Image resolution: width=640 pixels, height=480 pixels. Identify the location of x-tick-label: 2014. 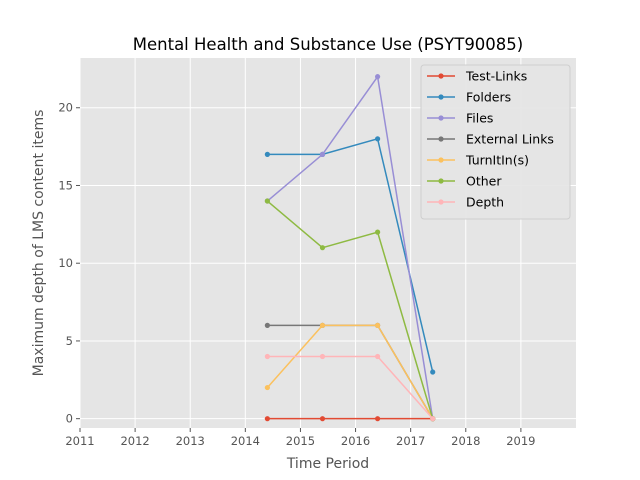
(245, 441).